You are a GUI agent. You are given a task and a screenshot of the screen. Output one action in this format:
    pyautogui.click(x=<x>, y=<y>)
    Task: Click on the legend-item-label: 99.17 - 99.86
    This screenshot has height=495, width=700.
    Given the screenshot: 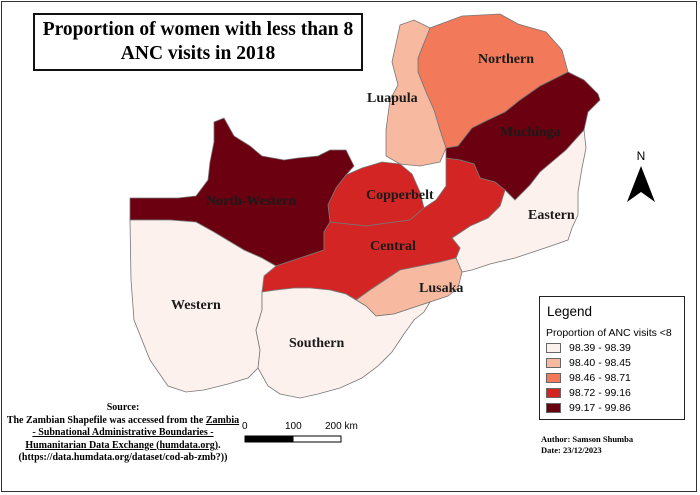 What is the action you would take?
    pyautogui.click(x=600, y=408)
    